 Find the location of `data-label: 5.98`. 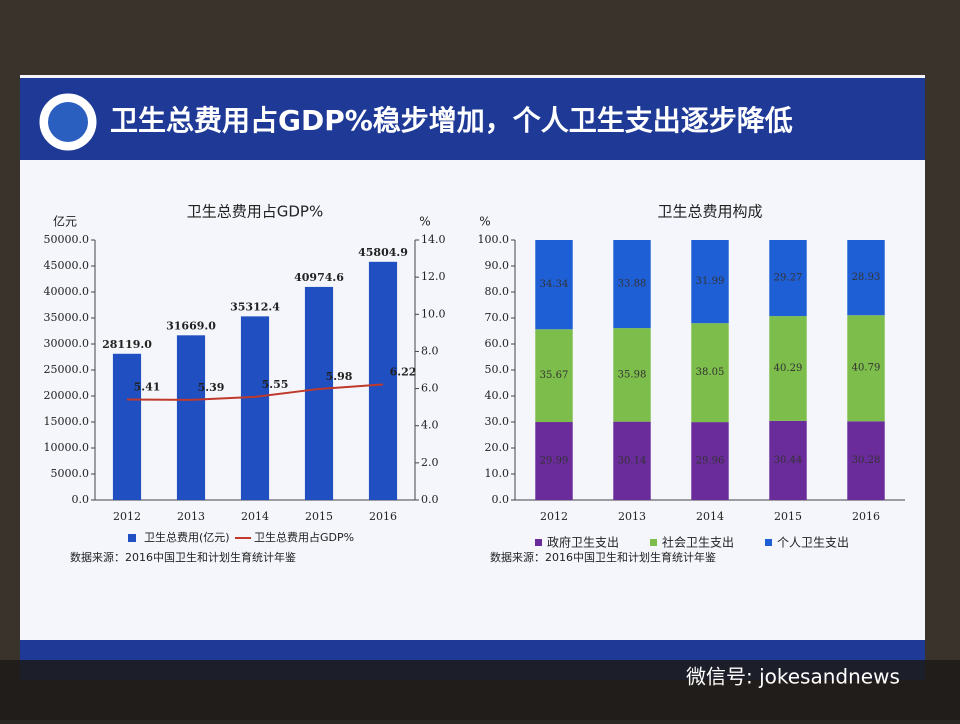

data-label: 5.98 is located at coordinates (339, 376).